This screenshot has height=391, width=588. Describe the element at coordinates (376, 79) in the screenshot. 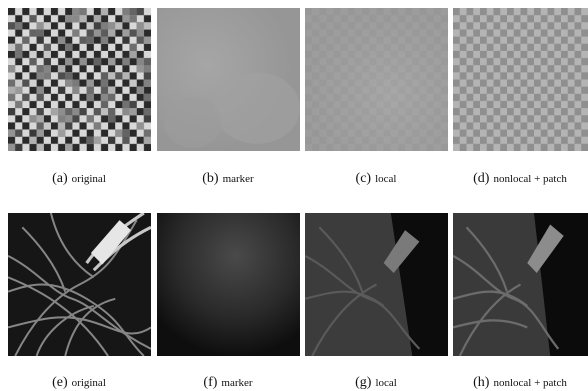

I see `checkerboard-local-image` at that location.